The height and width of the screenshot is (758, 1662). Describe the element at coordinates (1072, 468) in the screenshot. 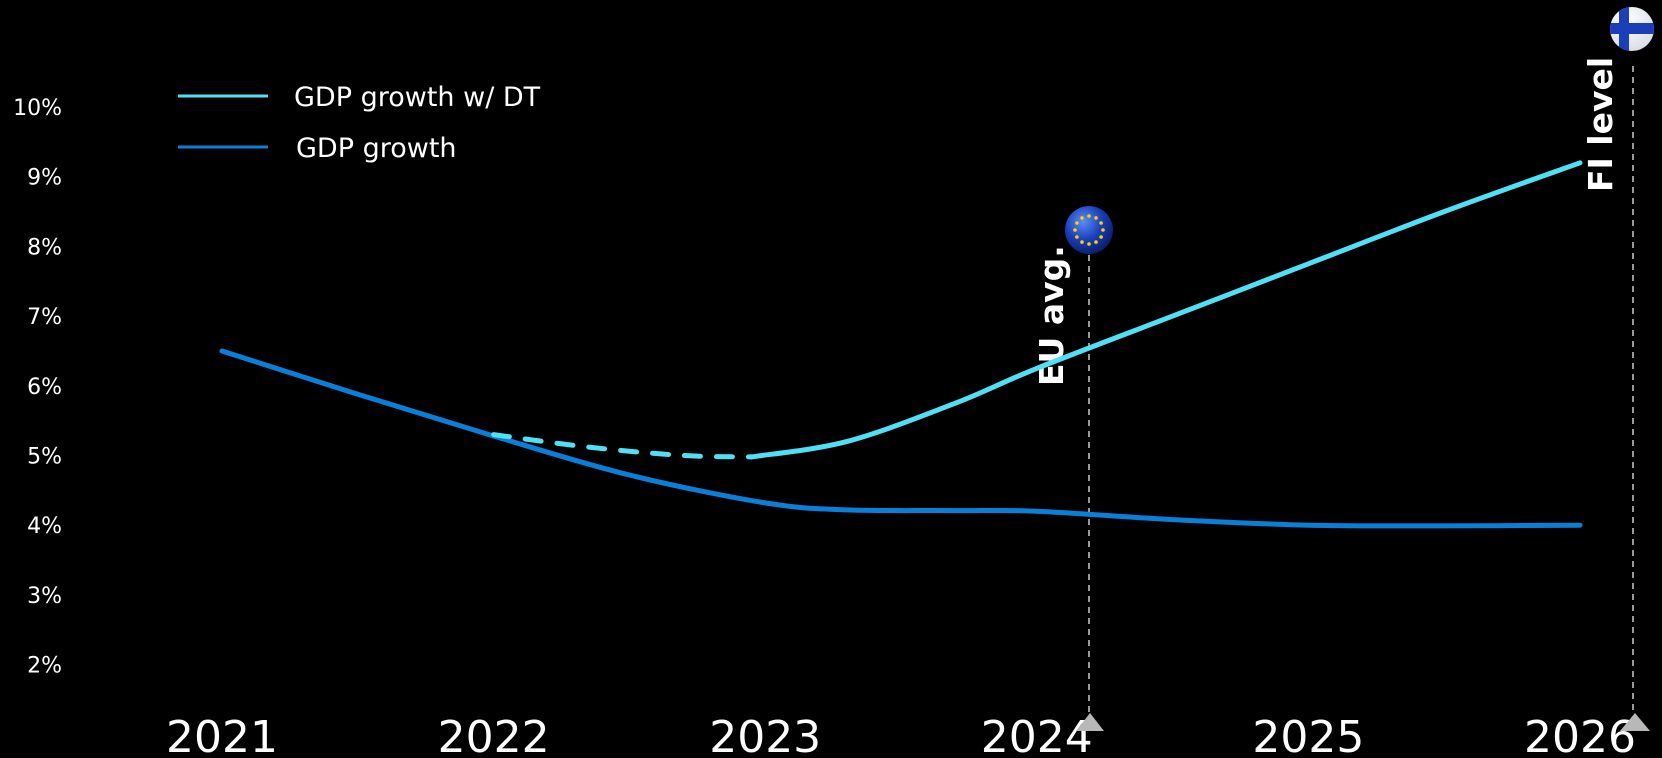

I see `eu-avg-reference: EU avg.` at that location.